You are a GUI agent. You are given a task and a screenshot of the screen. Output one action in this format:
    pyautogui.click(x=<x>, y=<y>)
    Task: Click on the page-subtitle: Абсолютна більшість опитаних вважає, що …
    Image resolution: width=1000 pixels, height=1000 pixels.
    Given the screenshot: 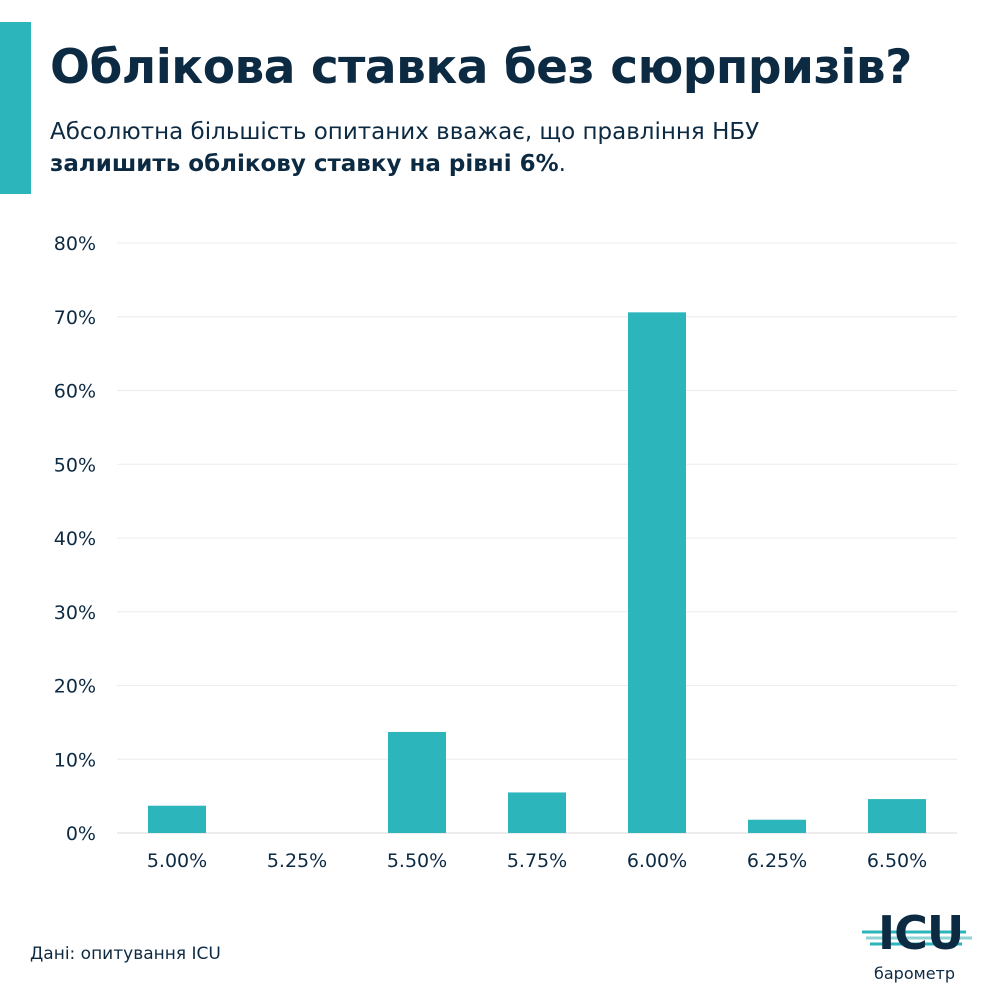 What is the action you would take?
    pyautogui.click(x=404, y=148)
    